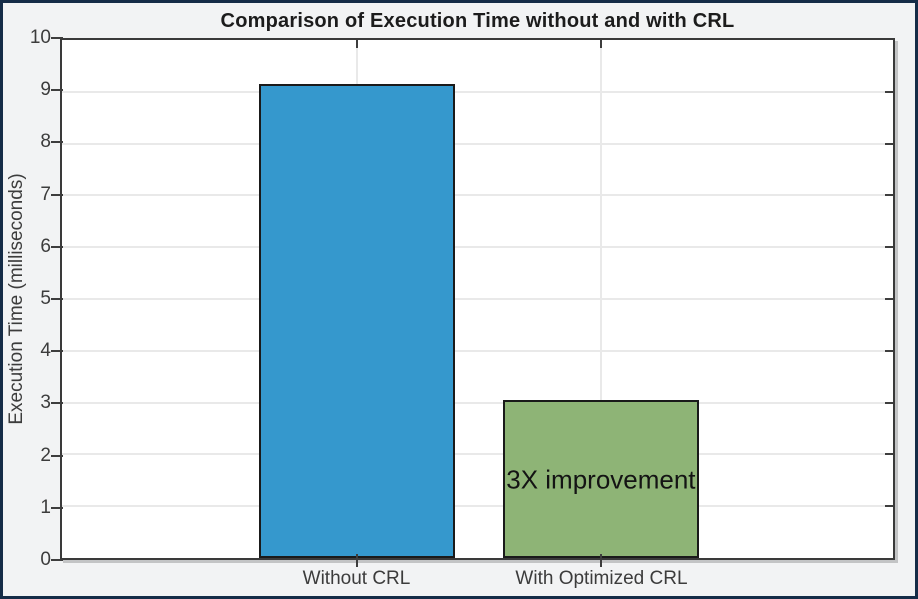  Describe the element at coordinates (45, 90) in the screenshot. I see `y-tick-label: 9` at that location.